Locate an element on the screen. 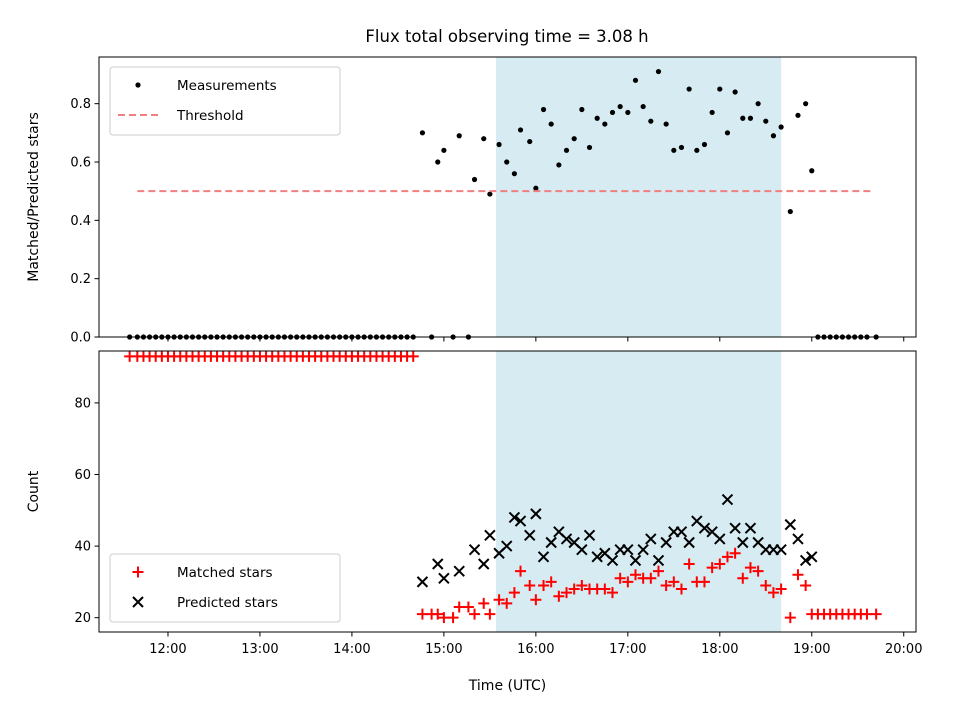 This screenshot has width=960, height=720. x-axis-label: Time (UTC) is located at coordinates (507, 686).